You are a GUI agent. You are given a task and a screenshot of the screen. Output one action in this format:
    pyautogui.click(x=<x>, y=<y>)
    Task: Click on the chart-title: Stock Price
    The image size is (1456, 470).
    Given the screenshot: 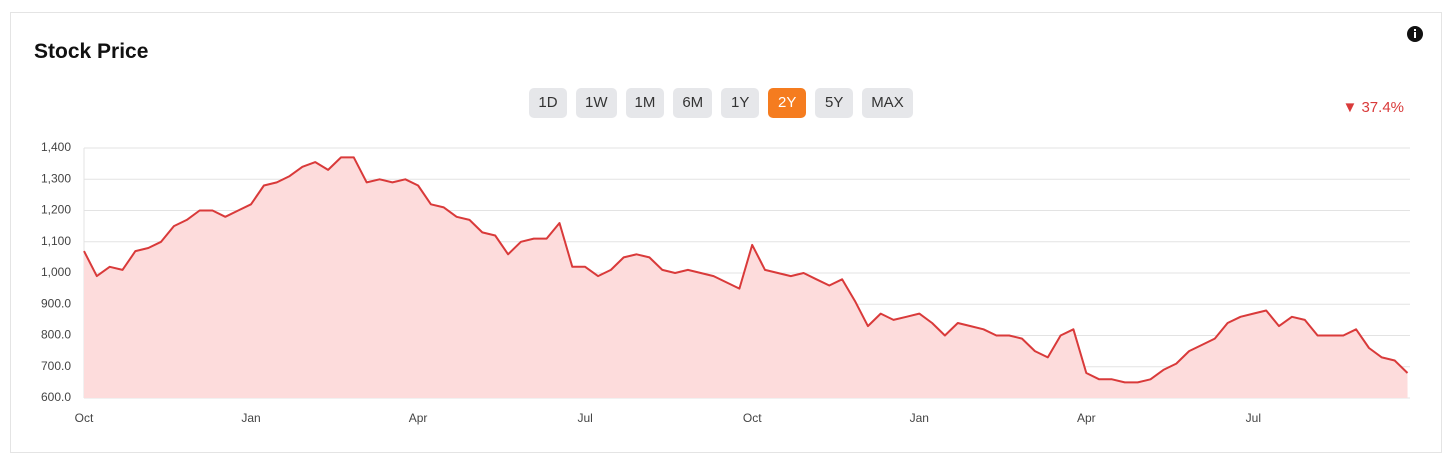 What is the action you would take?
    pyautogui.click(x=91, y=51)
    